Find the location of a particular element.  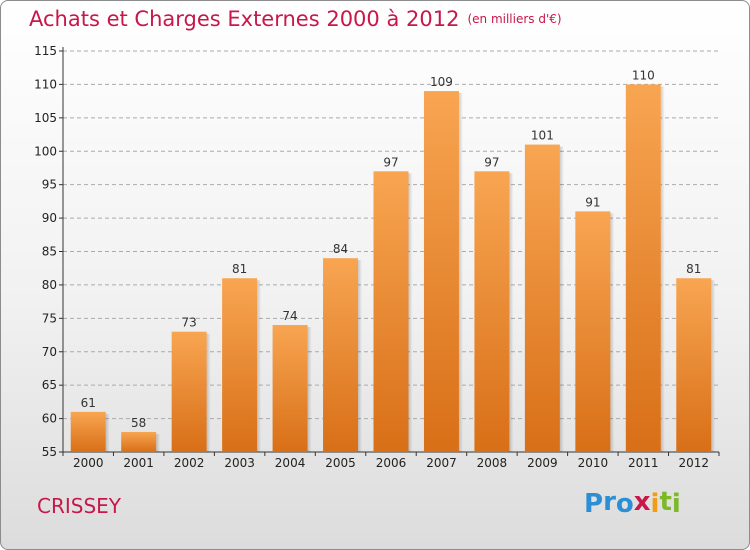

chart-subtitle: (en milliers d'€) is located at coordinates (514, 19).